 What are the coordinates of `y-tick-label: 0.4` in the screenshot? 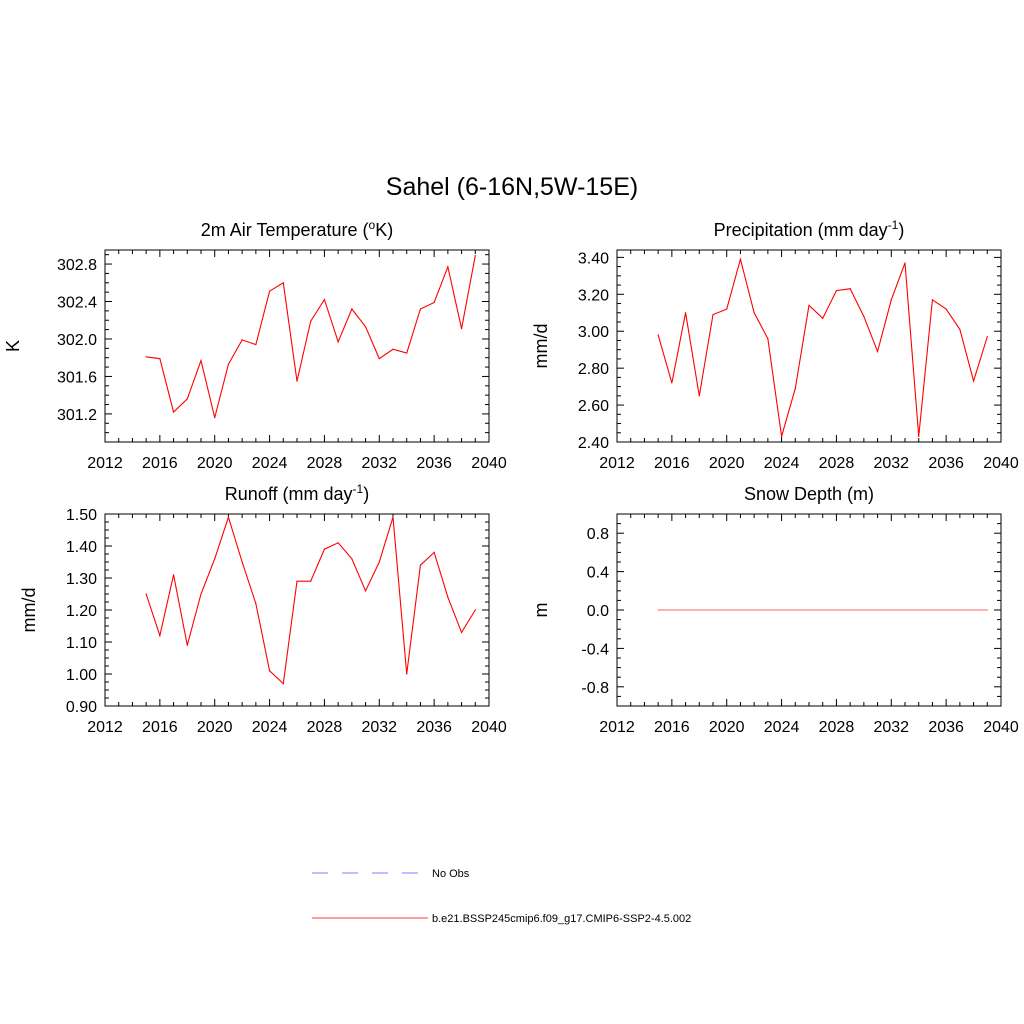 It's located at (598, 573).